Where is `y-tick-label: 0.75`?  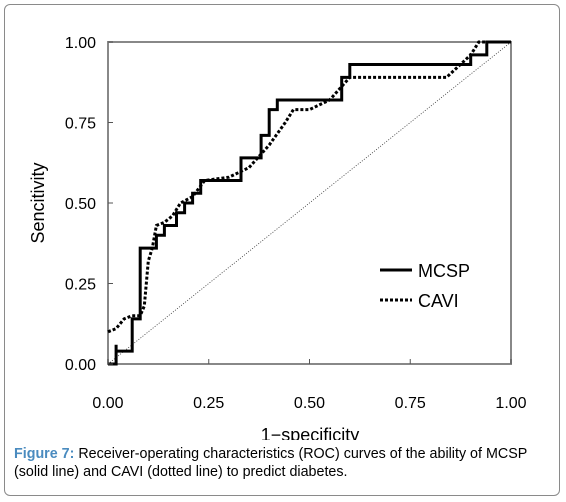
y-tick-label: 0.75 is located at coordinates (80, 124).